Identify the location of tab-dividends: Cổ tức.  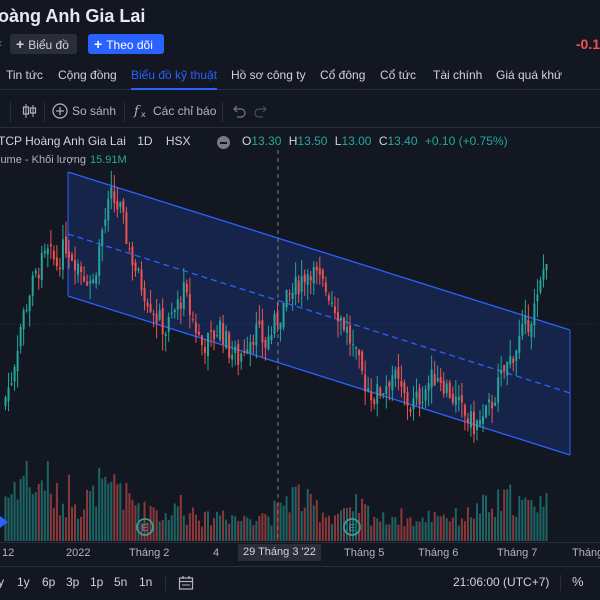
(398, 75).